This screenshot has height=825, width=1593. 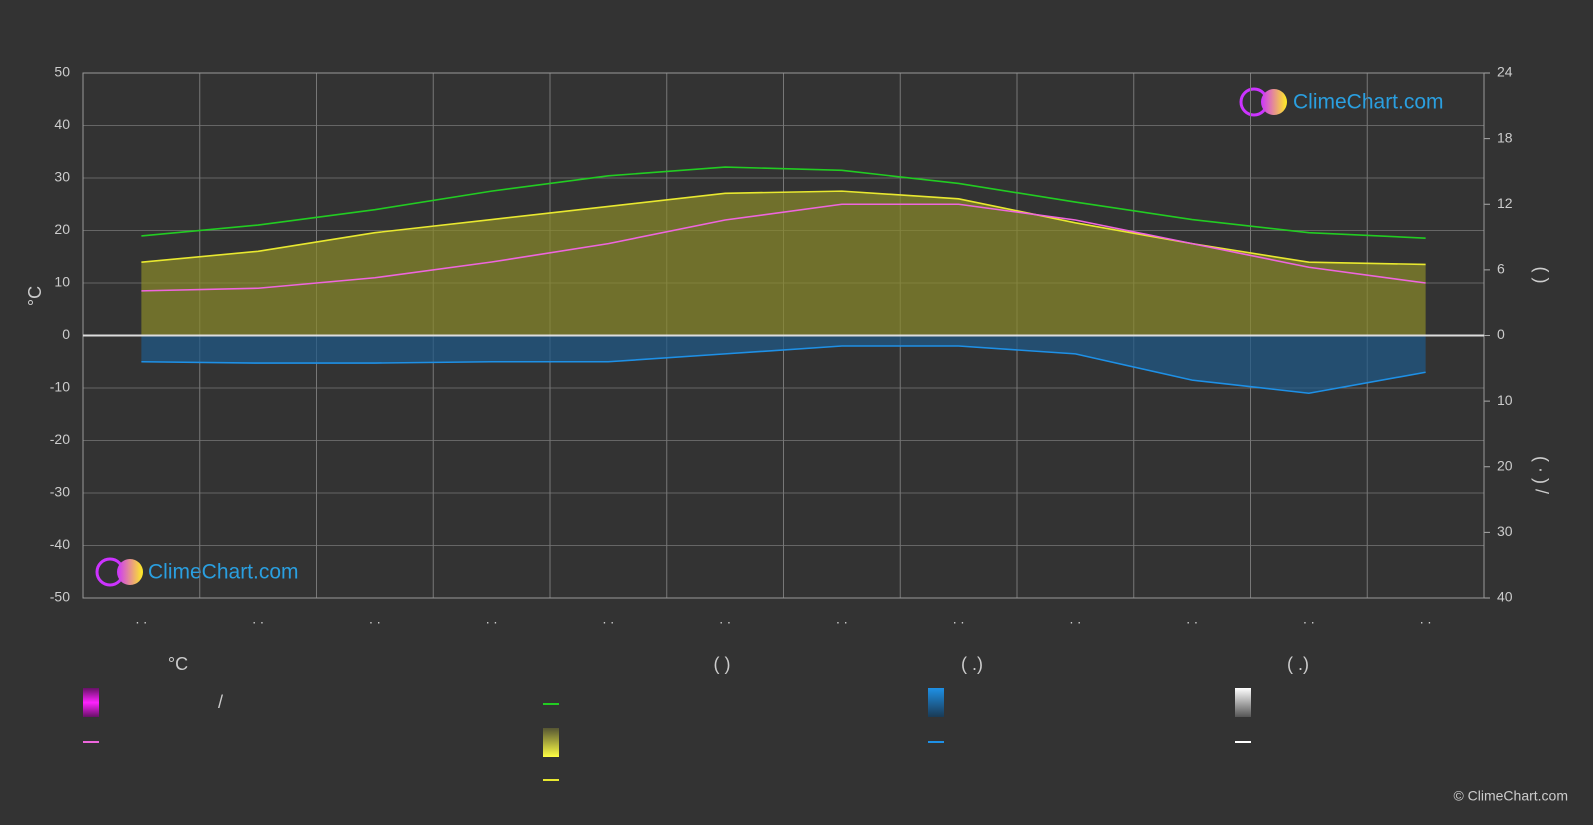 I want to click on y-tick-label: -50, so click(x=60, y=597).